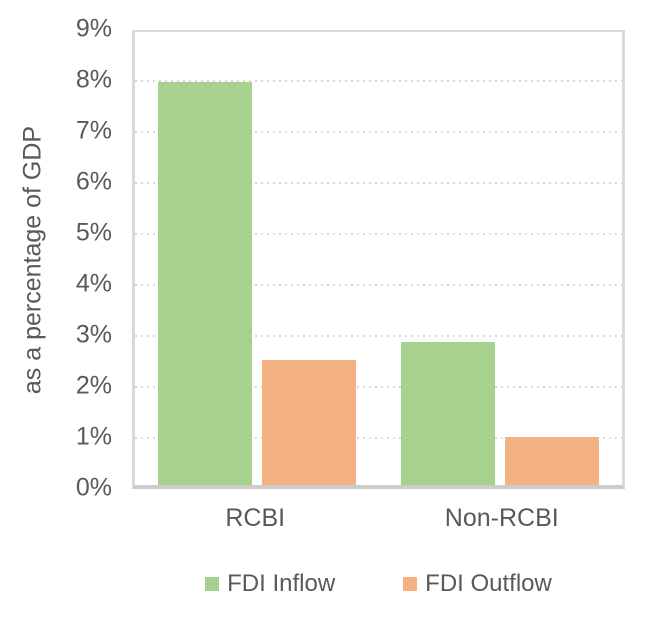 Image resolution: width=655 pixels, height=619 pixels. Describe the element at coordinates (501, 518) in the screenshot. I see `x-label-non-rcbi: Non-RCBI` at that location.